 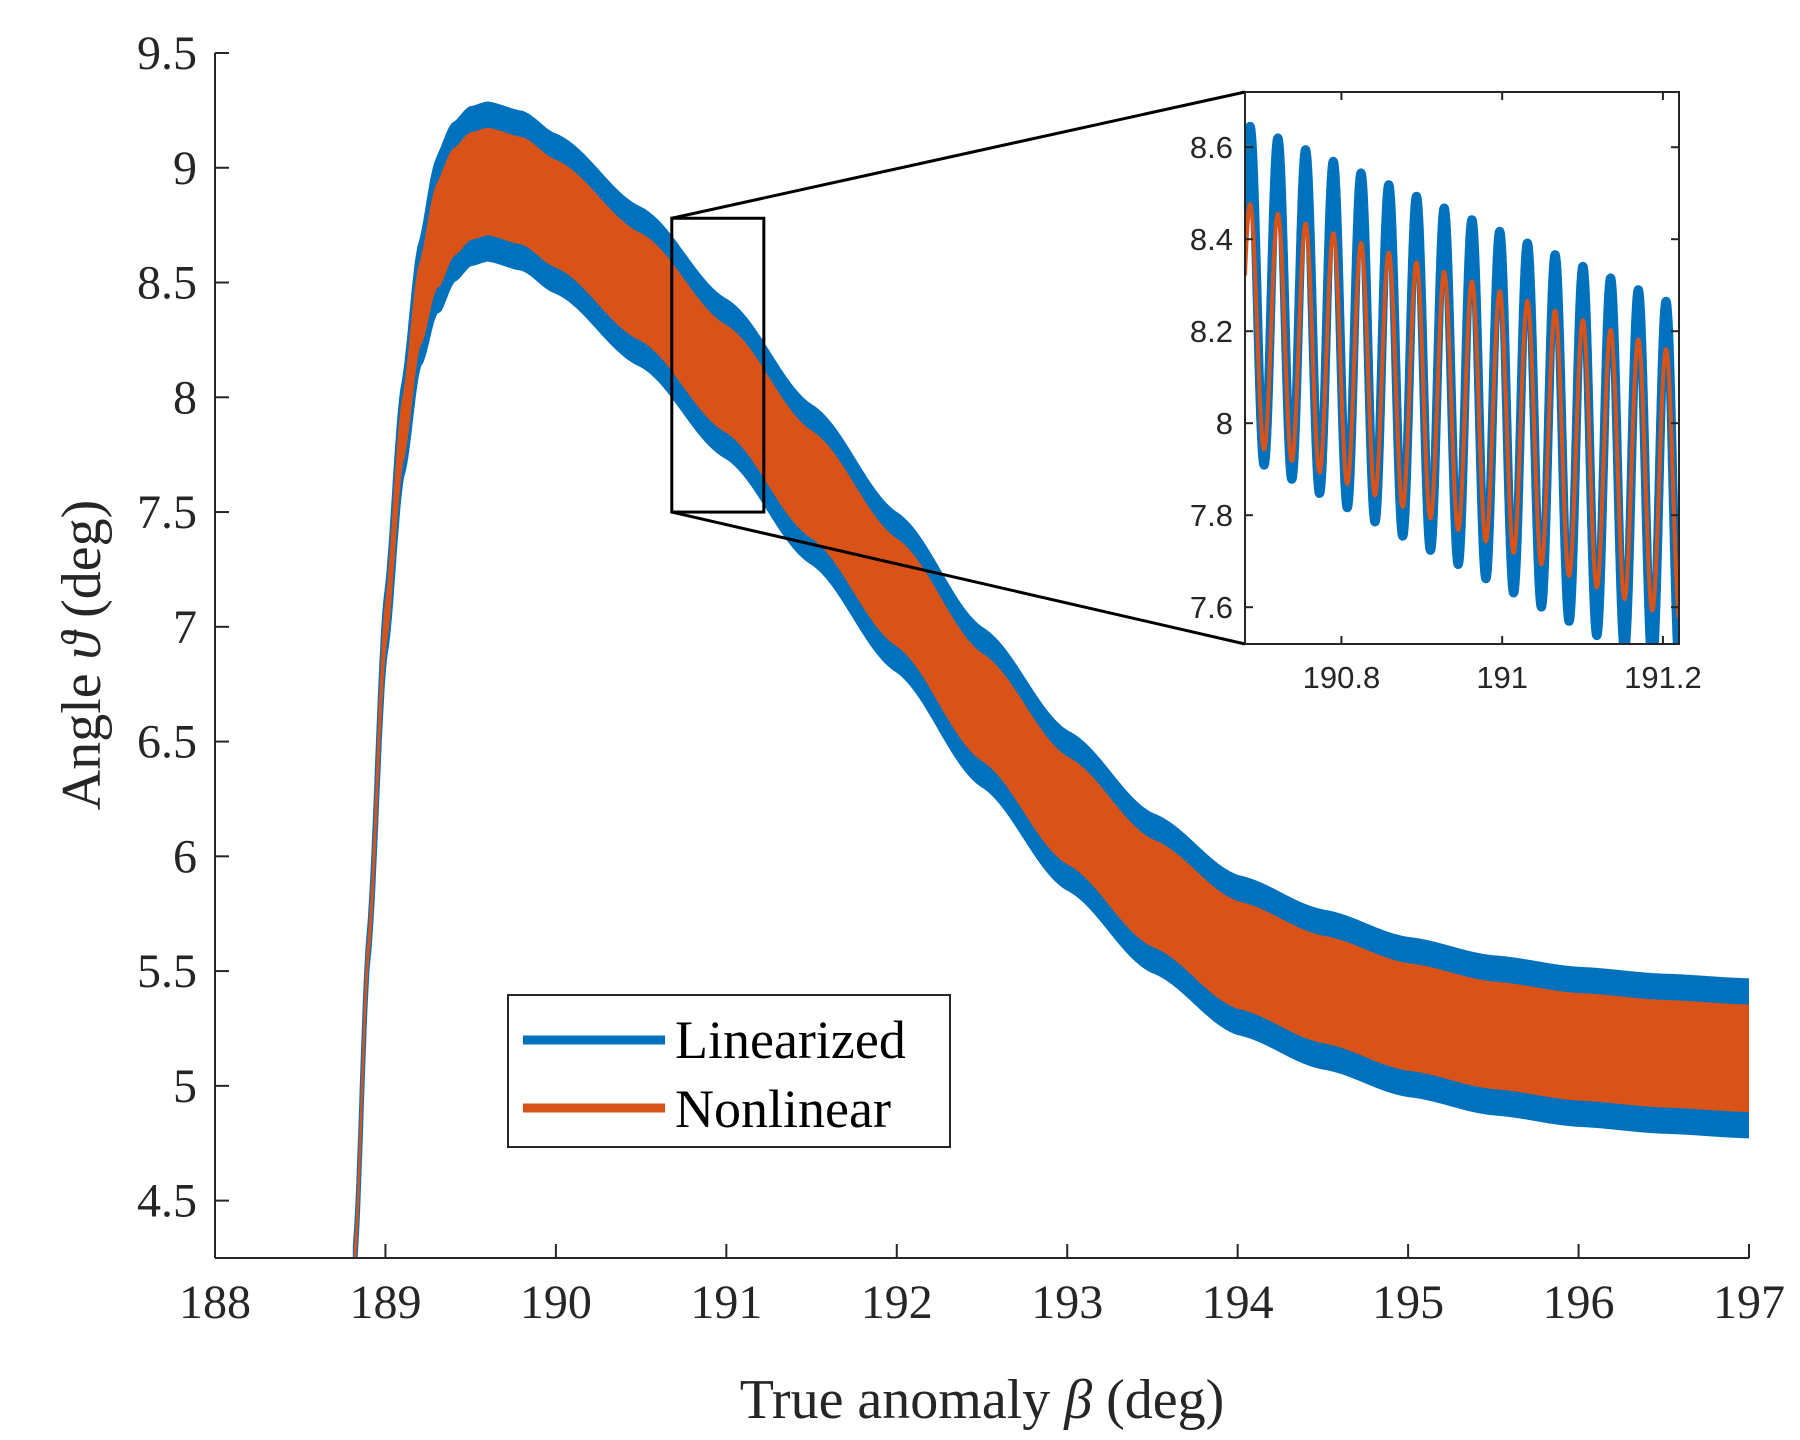 What do you see at coordinates (1663, 677) in the screenshot?
I see `inset-x-tick-label: 191.2` at bounding box center [1663, 677].